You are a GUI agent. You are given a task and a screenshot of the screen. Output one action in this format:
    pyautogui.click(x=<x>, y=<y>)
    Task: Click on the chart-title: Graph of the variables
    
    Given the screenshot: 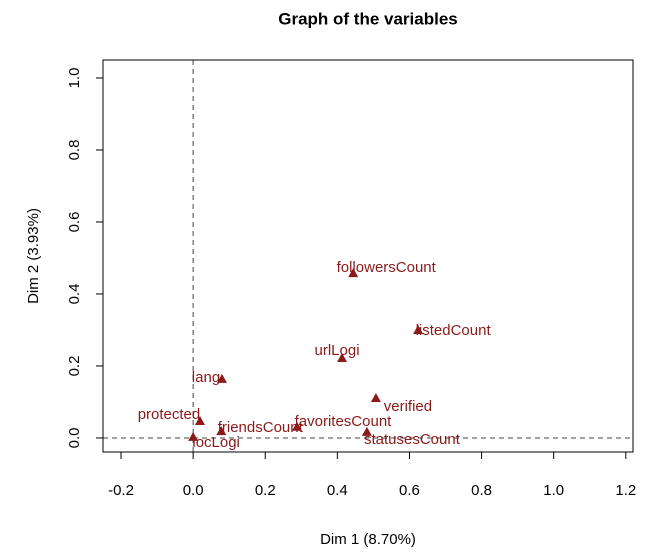 What is the action you would take?
    pyautogui.click(x=368, y=18)
    